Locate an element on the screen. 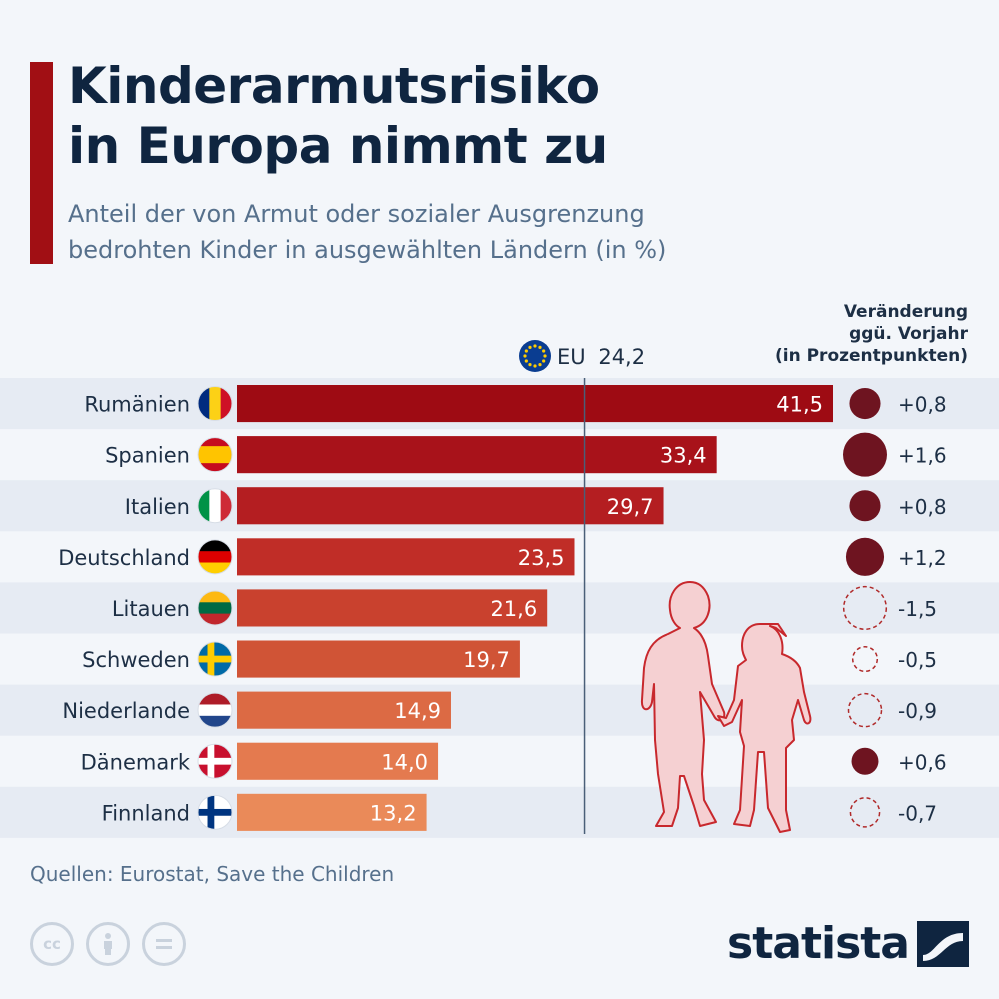  brand-name: statista is located at coordinates (818, 943).